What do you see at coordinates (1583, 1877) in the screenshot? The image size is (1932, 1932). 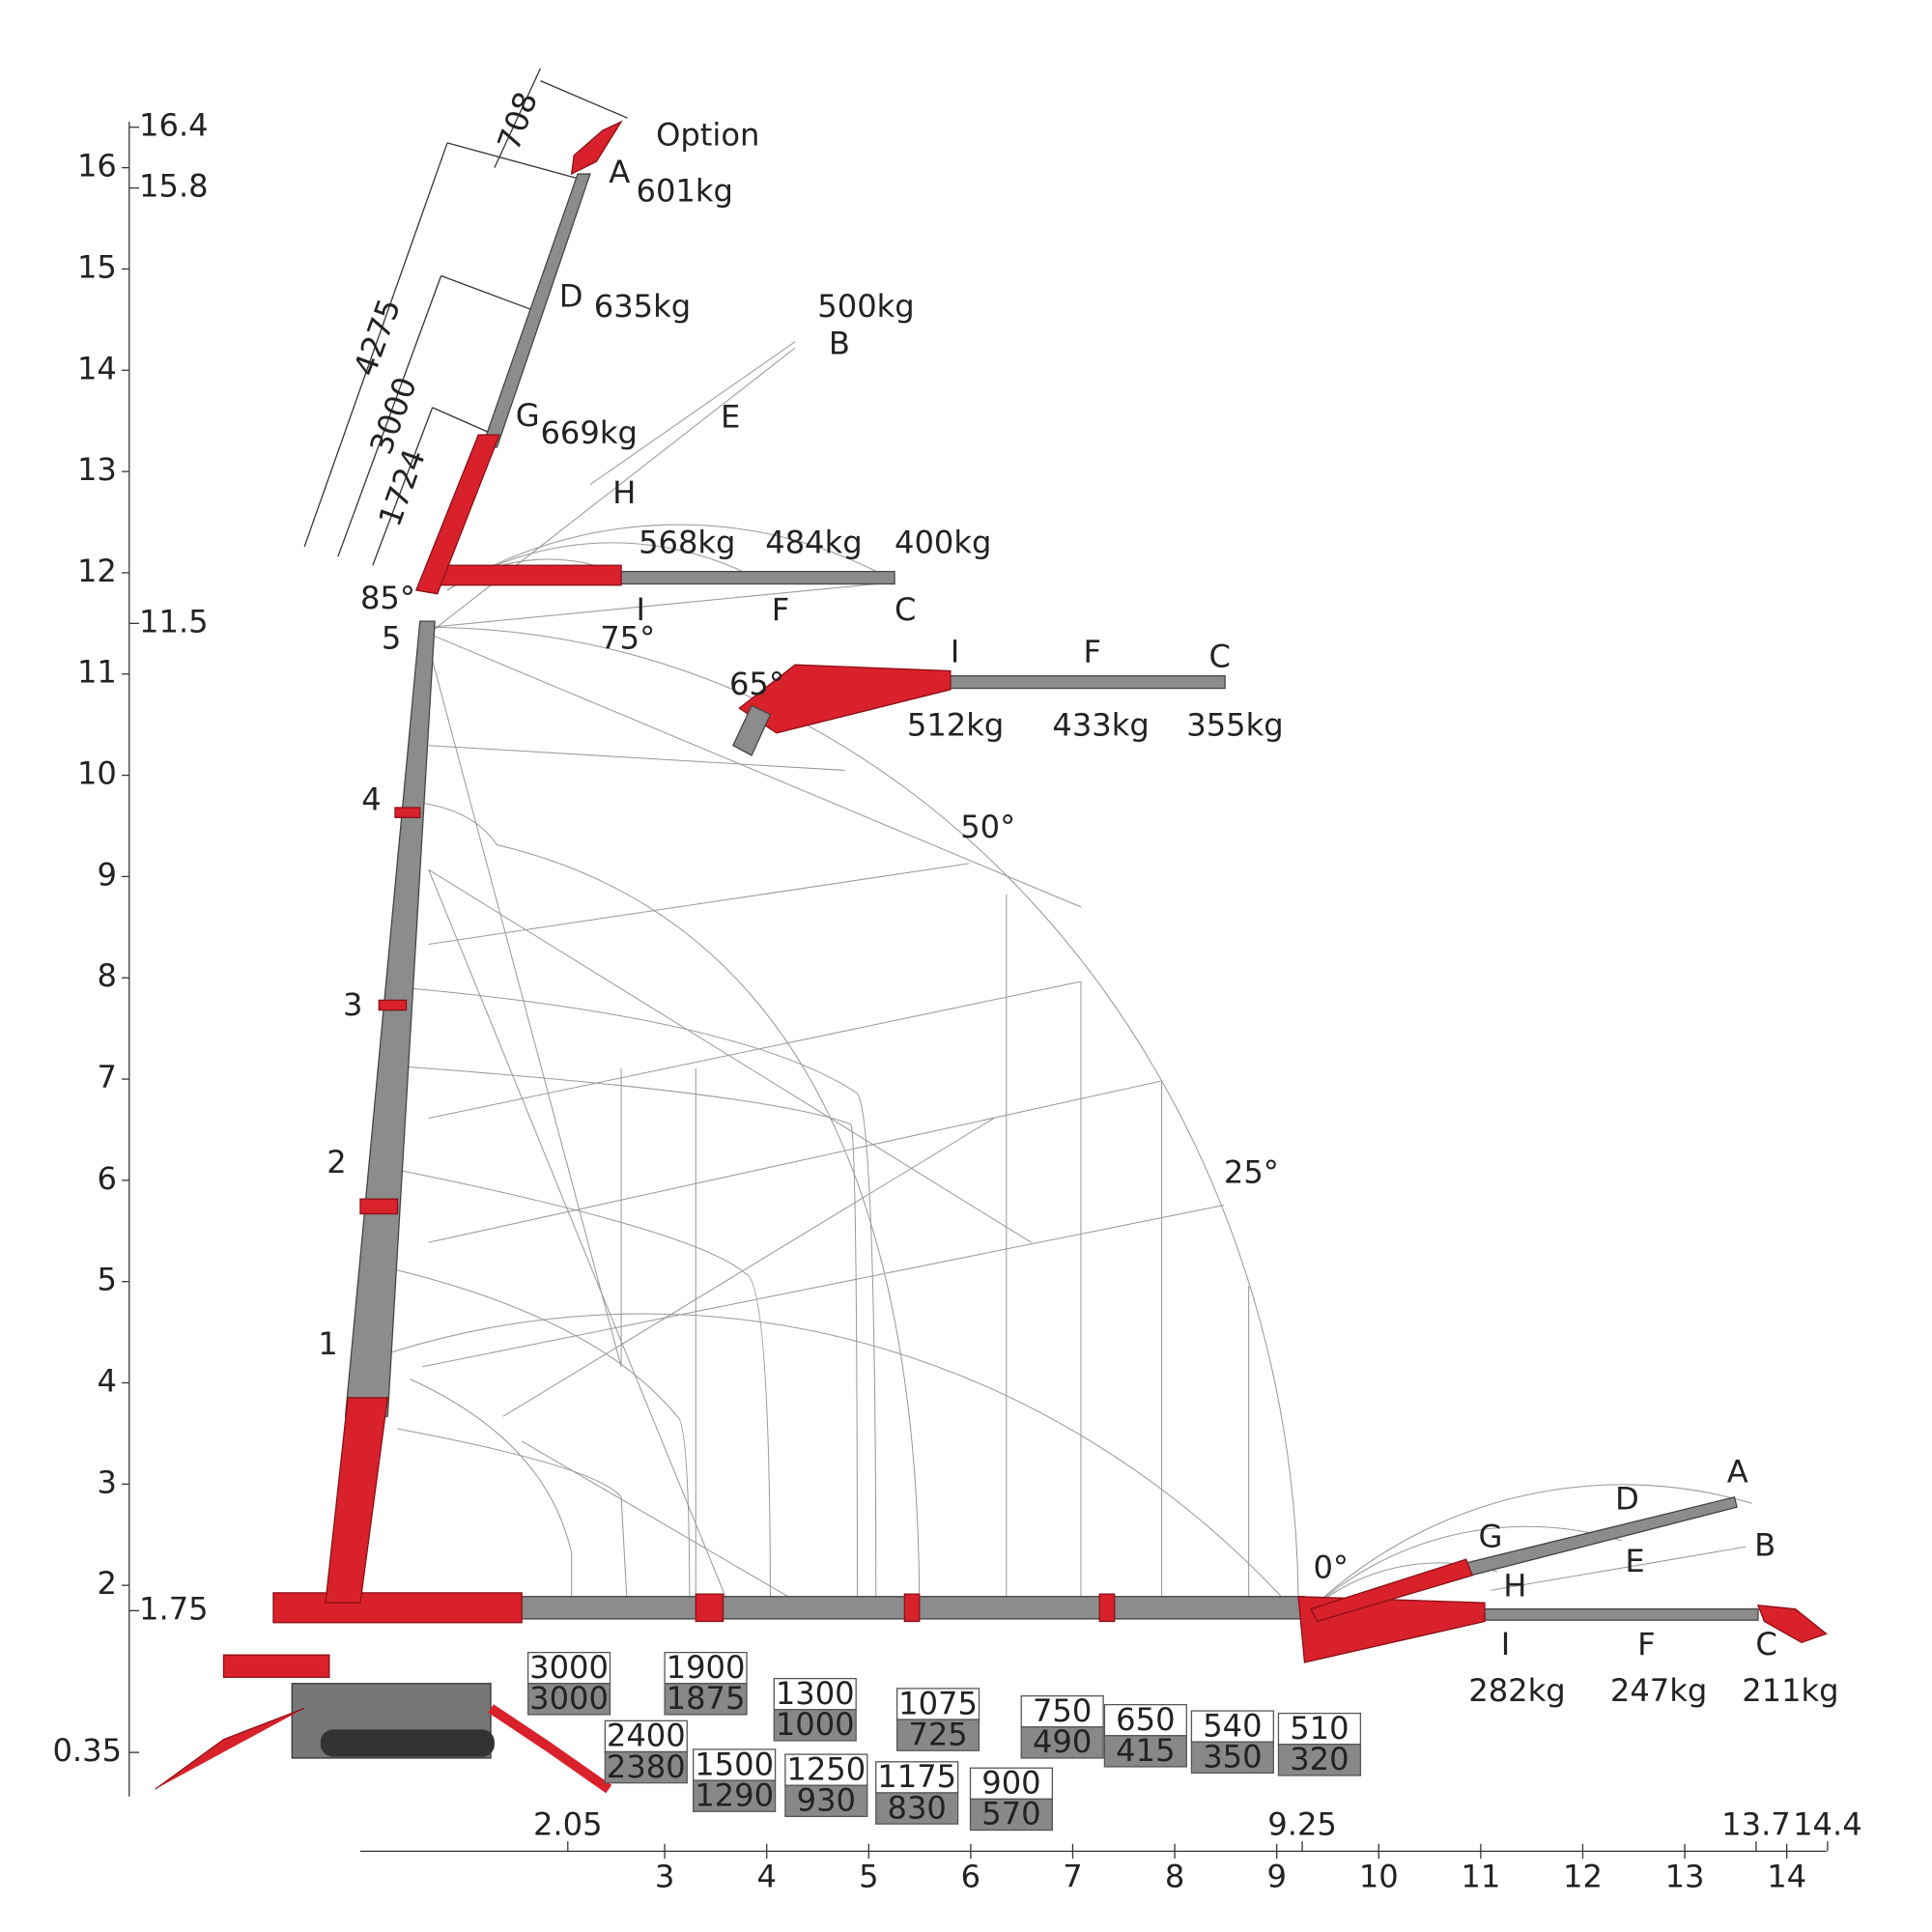 I see `x-tick-label: 12` at bounding box center [1583, 1877].